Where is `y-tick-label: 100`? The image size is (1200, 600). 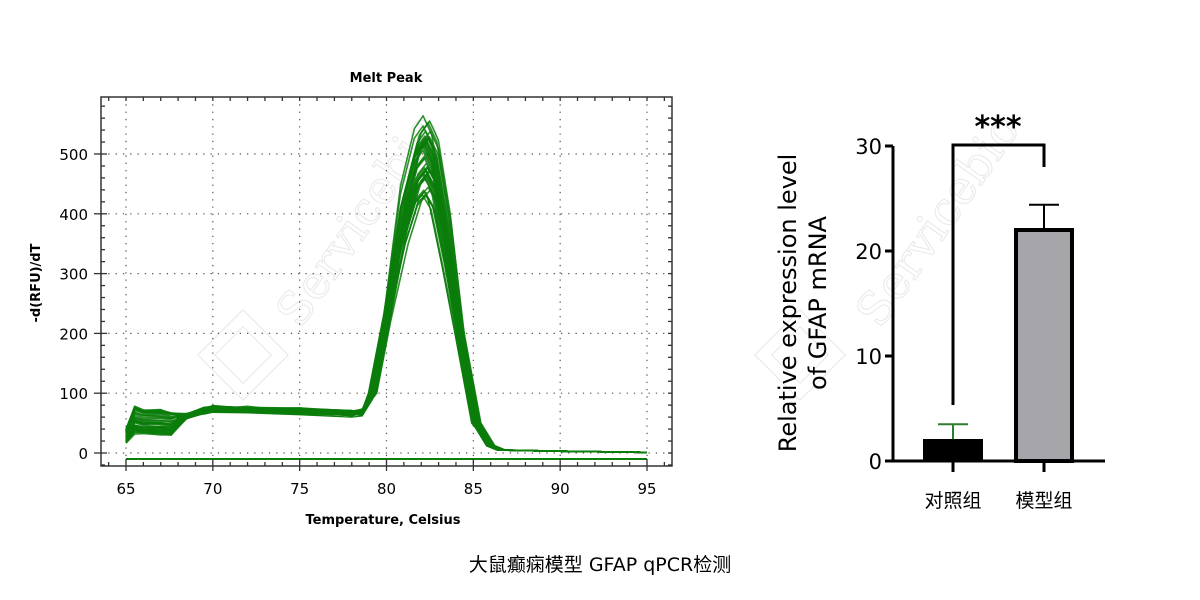 y-tick-label: 100 is located at coordinates (73, 394).